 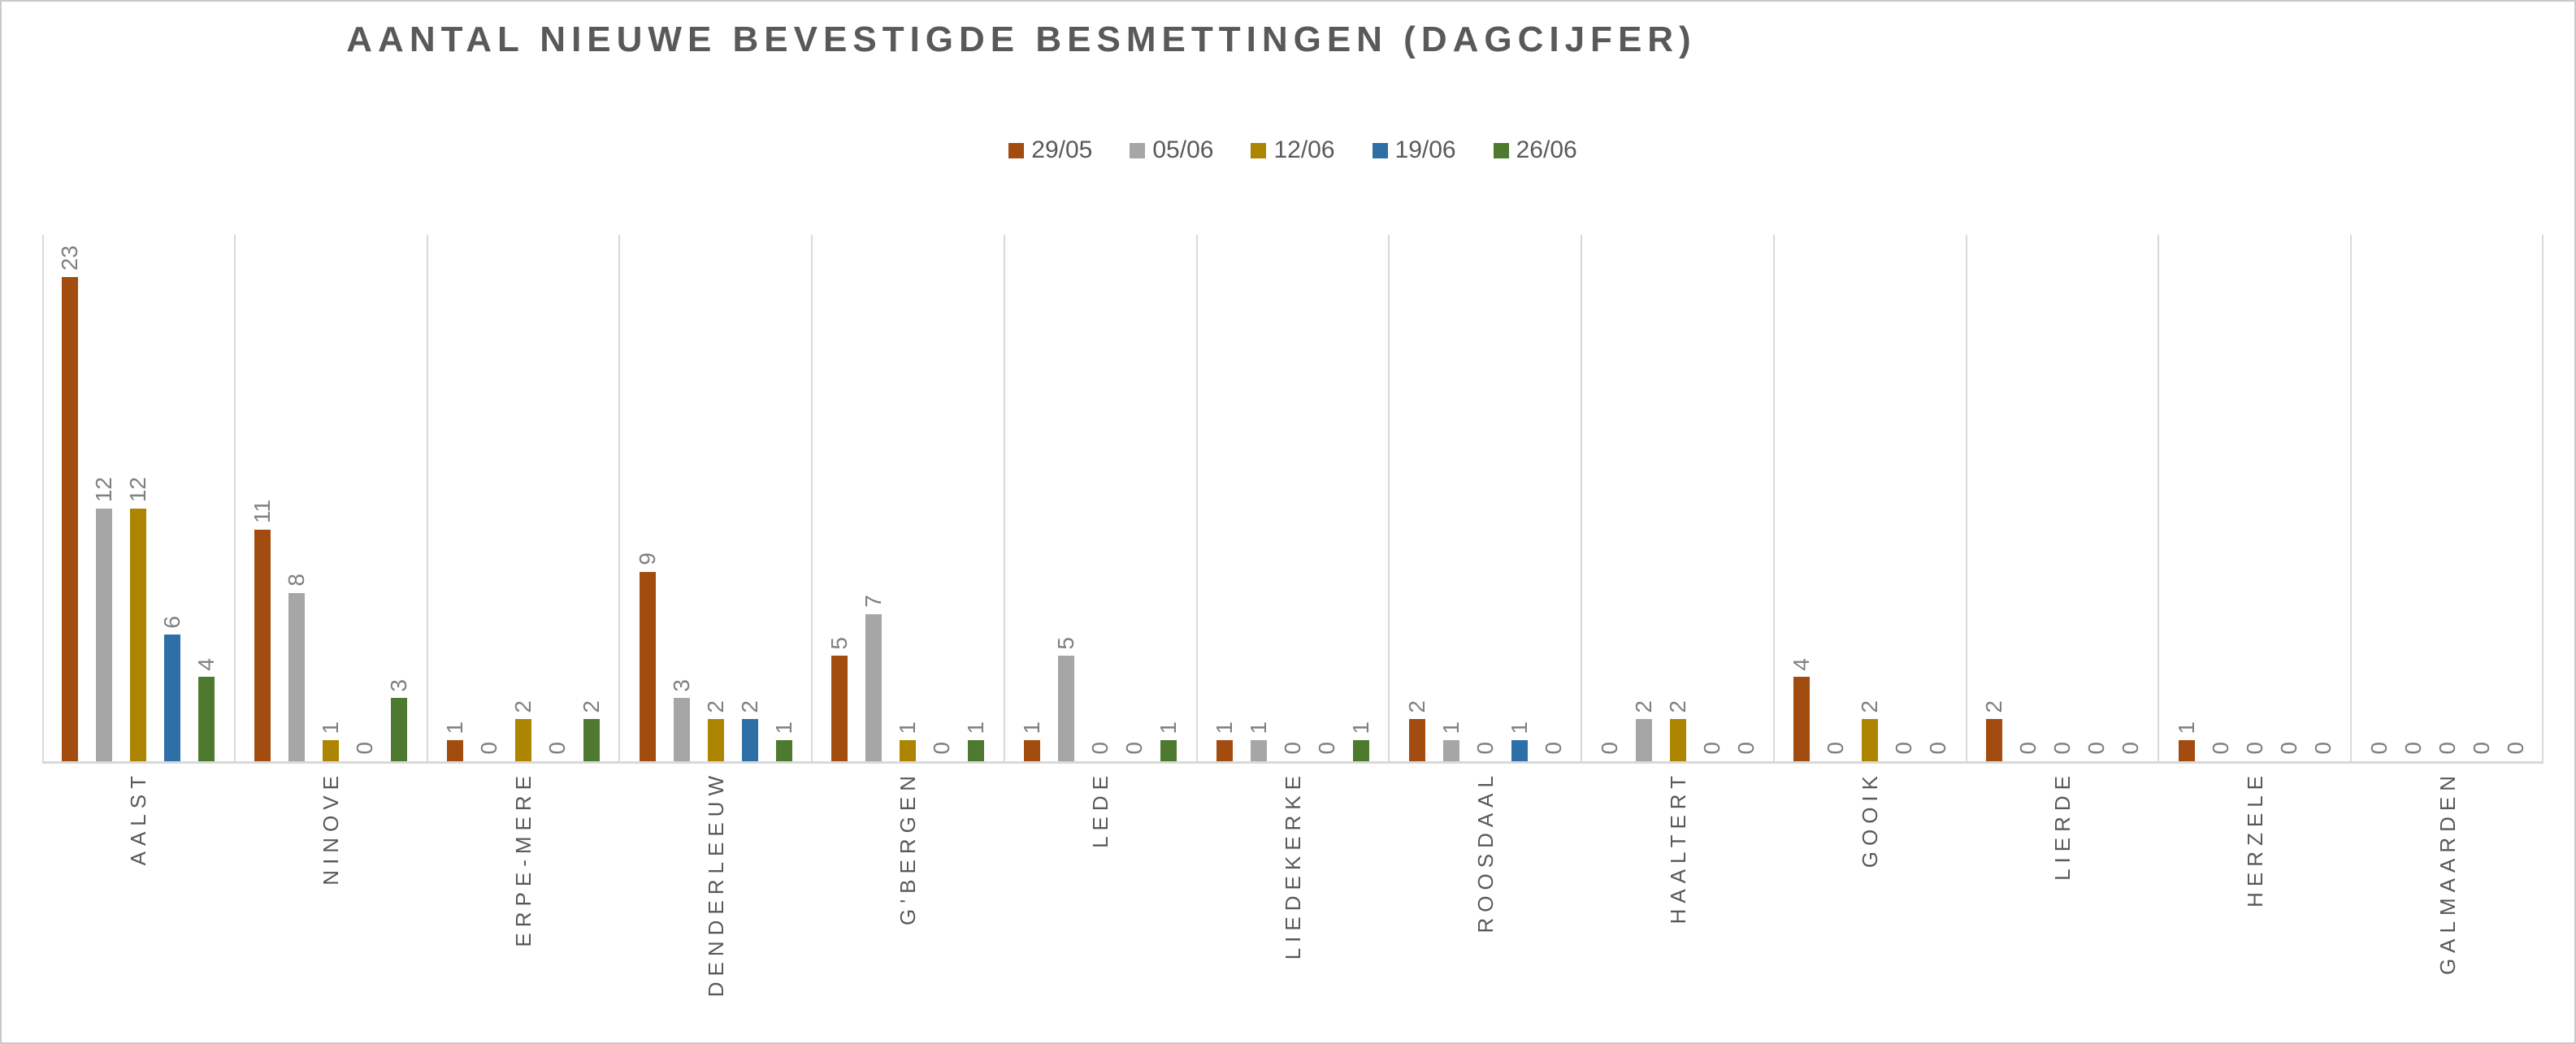 What do you see at coordinates (908, 904) in the screenshot?
I see `category-label-cell: G'BERGEN` at bounding box center [908, 904].